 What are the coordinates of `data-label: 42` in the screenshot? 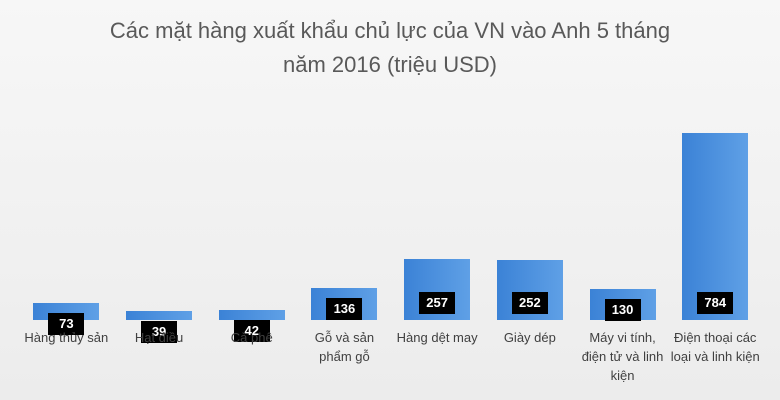 It's located at (251, 330).